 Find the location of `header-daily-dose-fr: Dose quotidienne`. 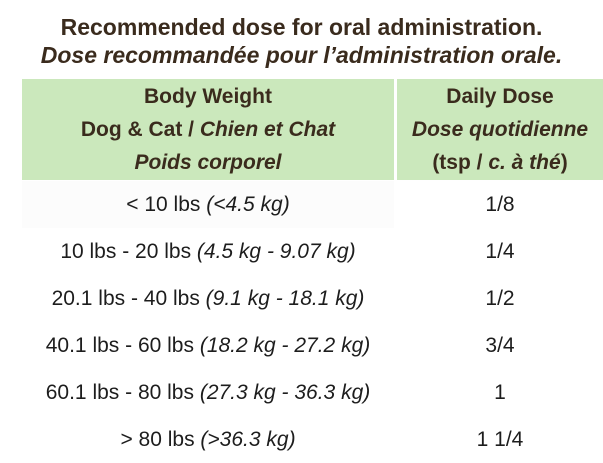

header-daily-dose-fr: Dose quotidienne is located at coordinates (500, 129).